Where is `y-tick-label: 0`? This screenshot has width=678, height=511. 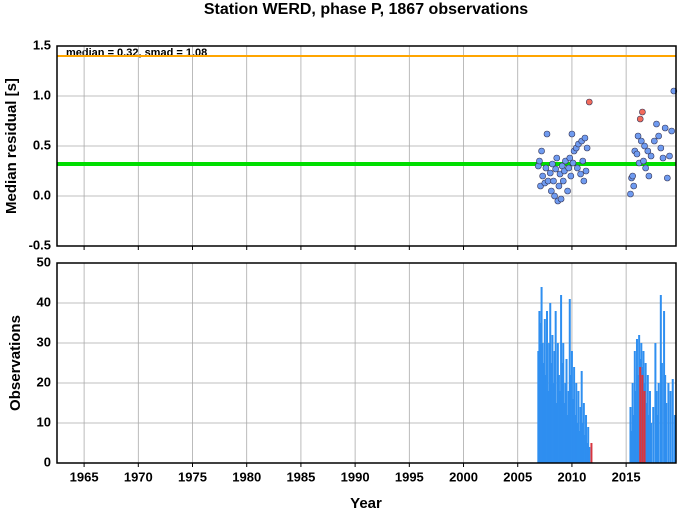 y-tick-label: 0 is located at coordinates (47, 461).